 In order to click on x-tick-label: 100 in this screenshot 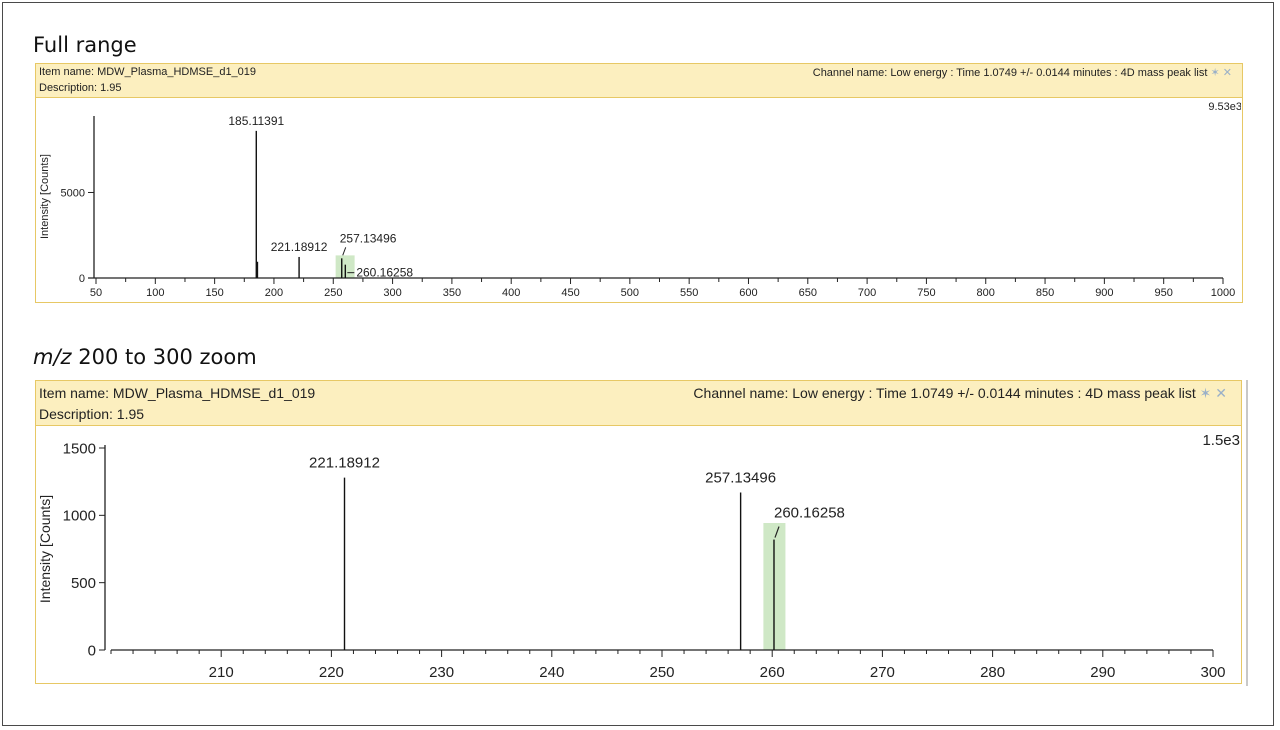, I will do `click(155, 293)`.